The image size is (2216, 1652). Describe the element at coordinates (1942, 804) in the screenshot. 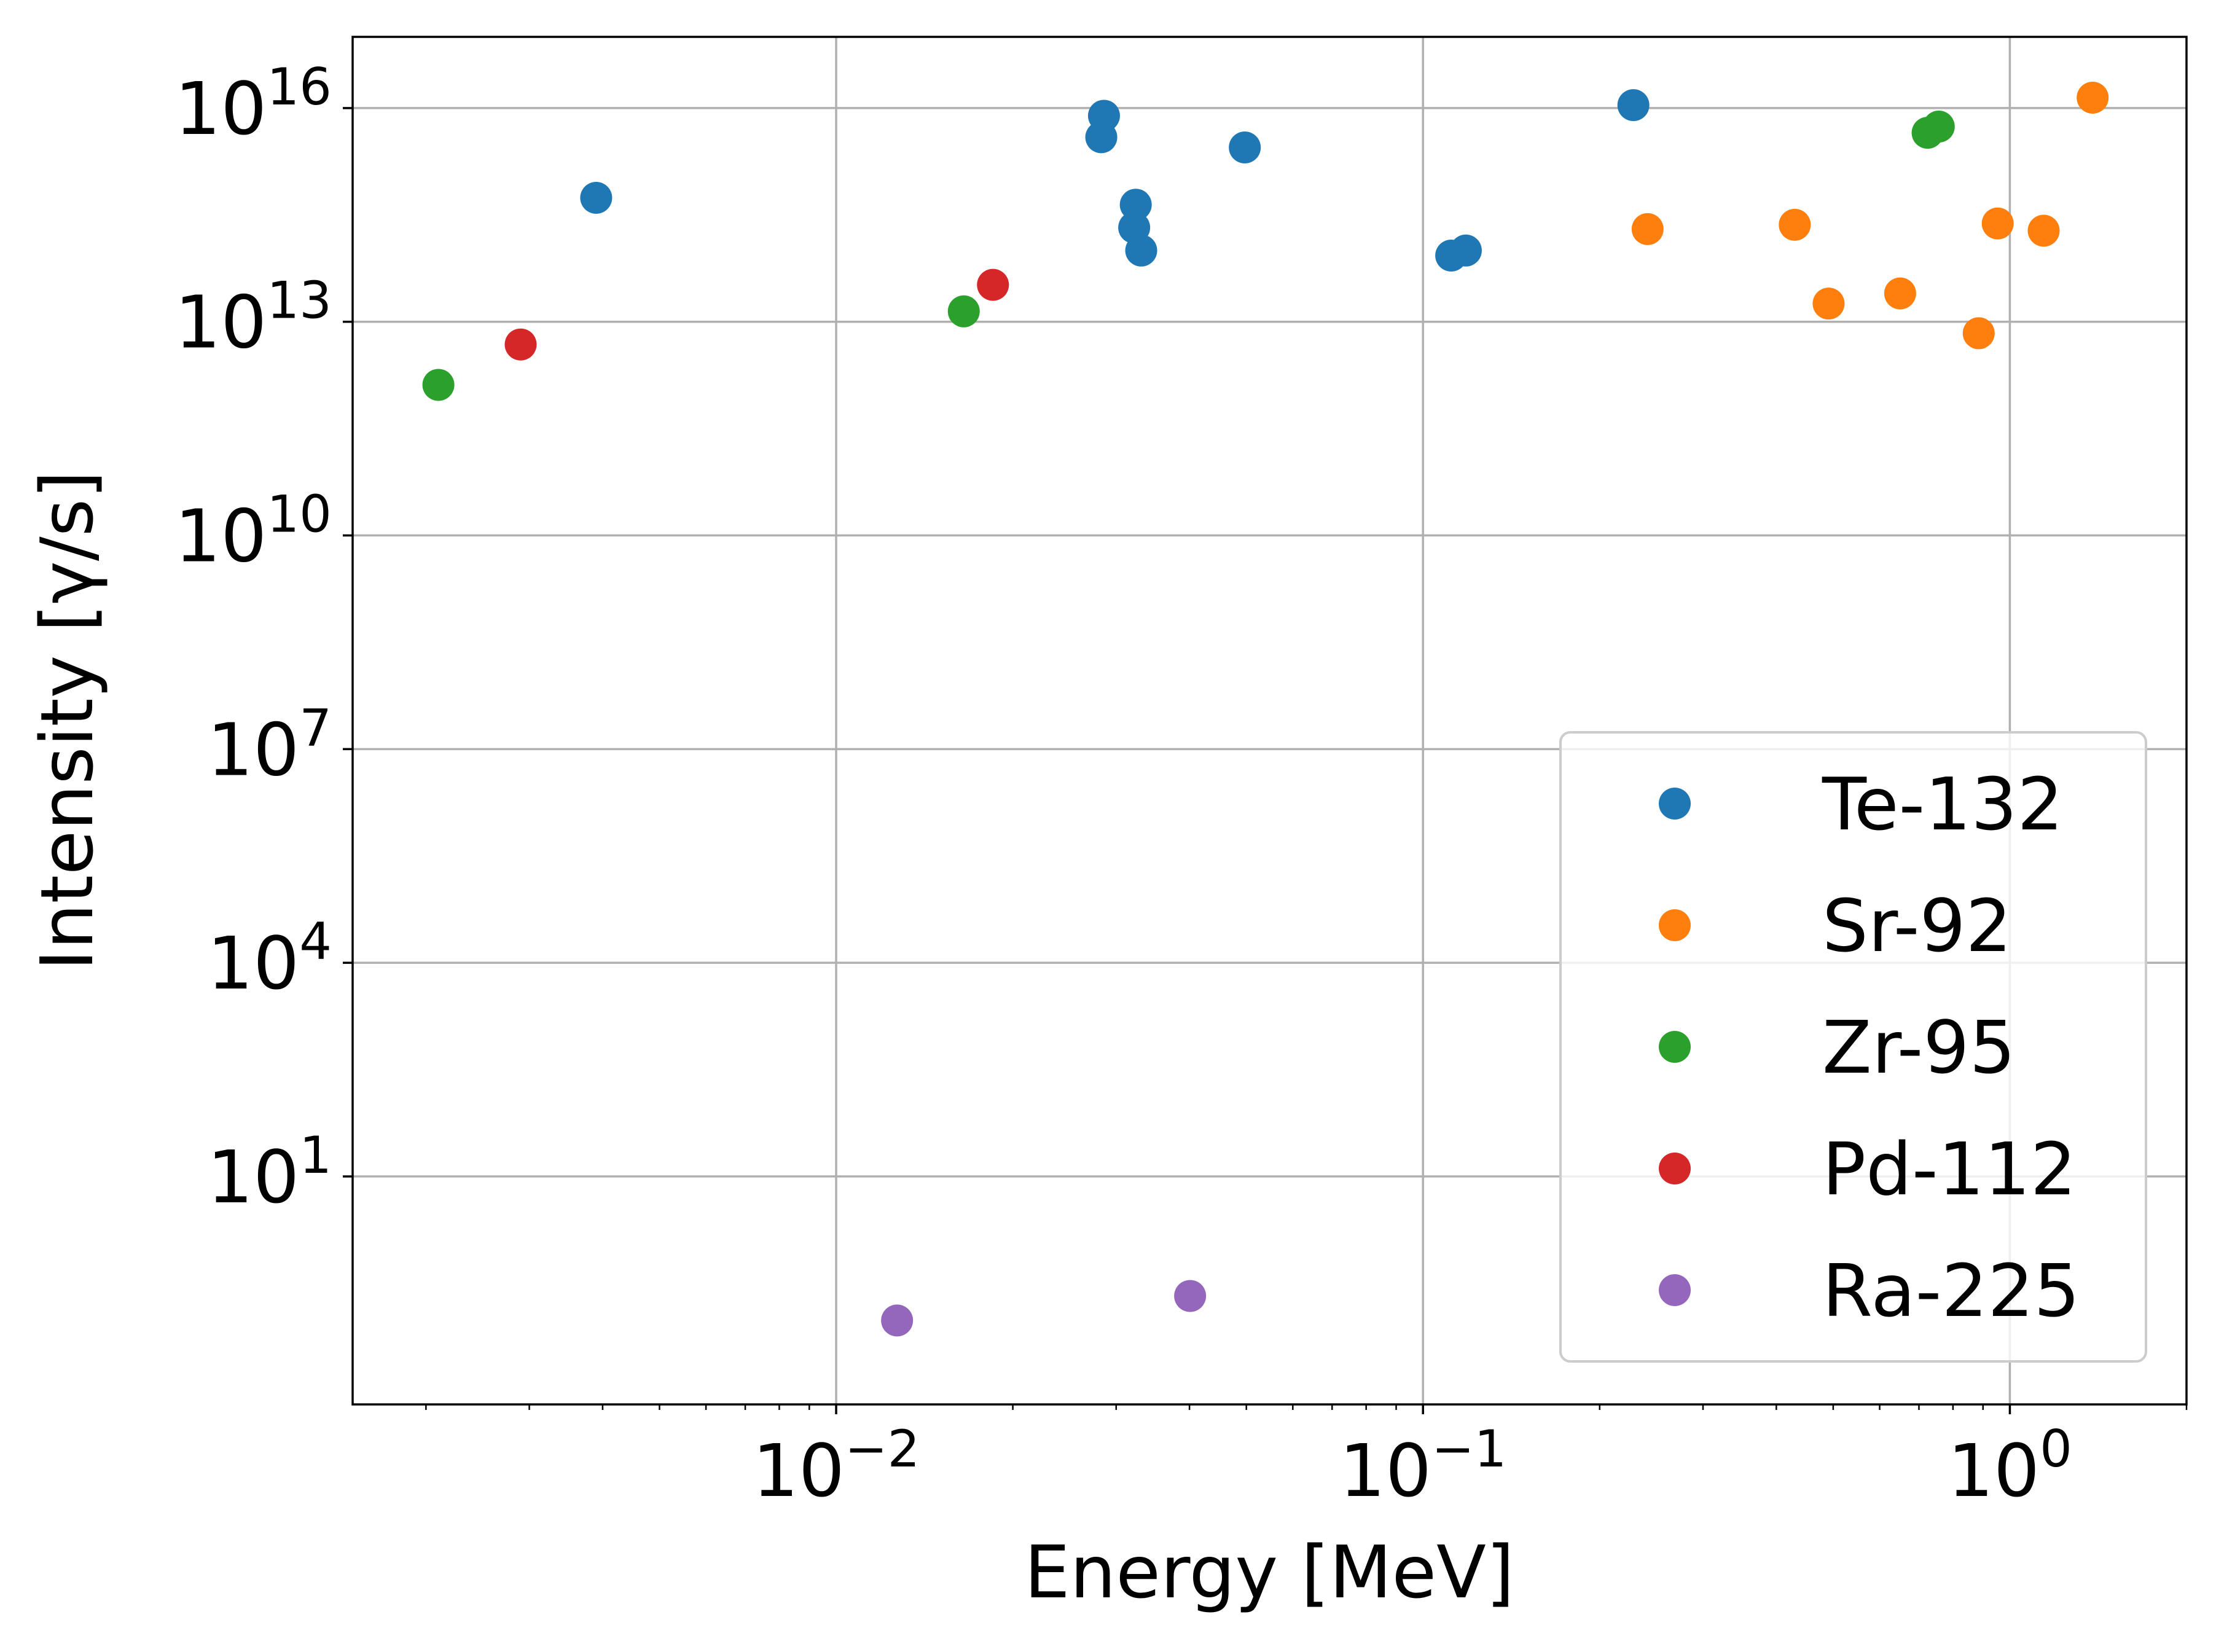

I see `legend-label-te-132: Te-132` at that location.